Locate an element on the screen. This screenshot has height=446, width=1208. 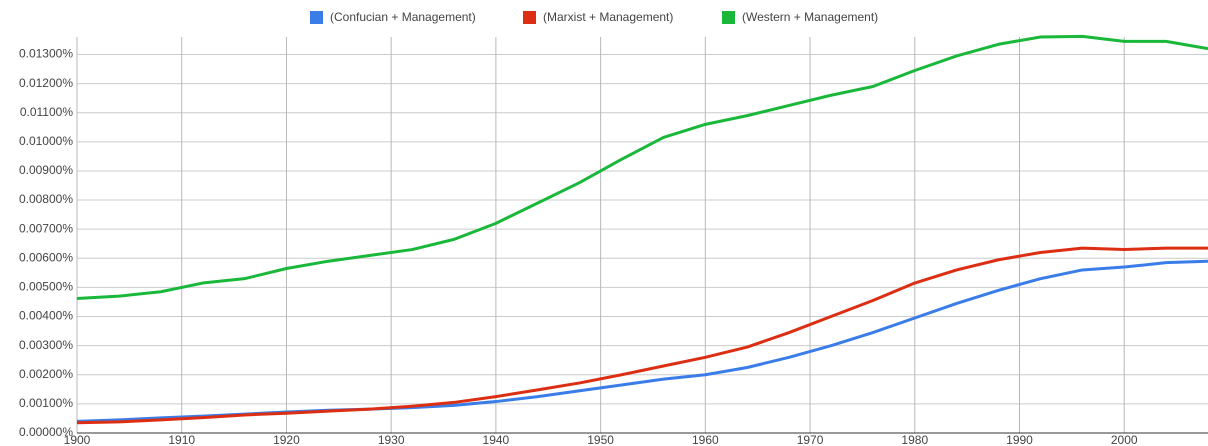
x-tick-label: 1990 is located at coordinates (1019, 439).